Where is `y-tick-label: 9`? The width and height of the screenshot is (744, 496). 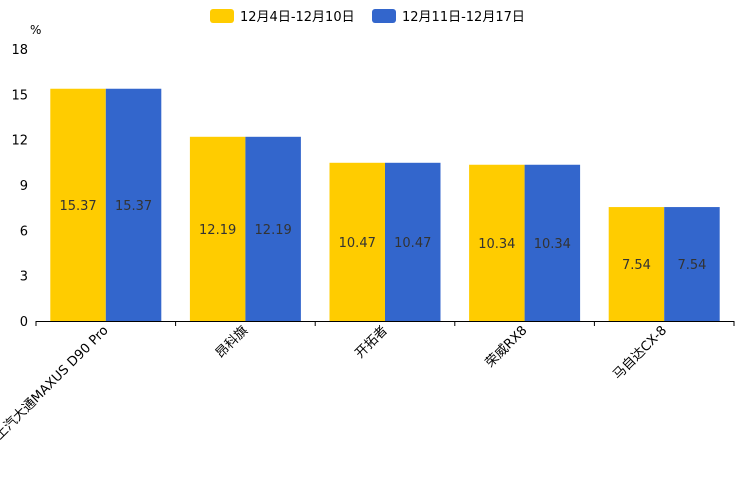
y-tick-label: 9 is located at coordinates (24, 186).